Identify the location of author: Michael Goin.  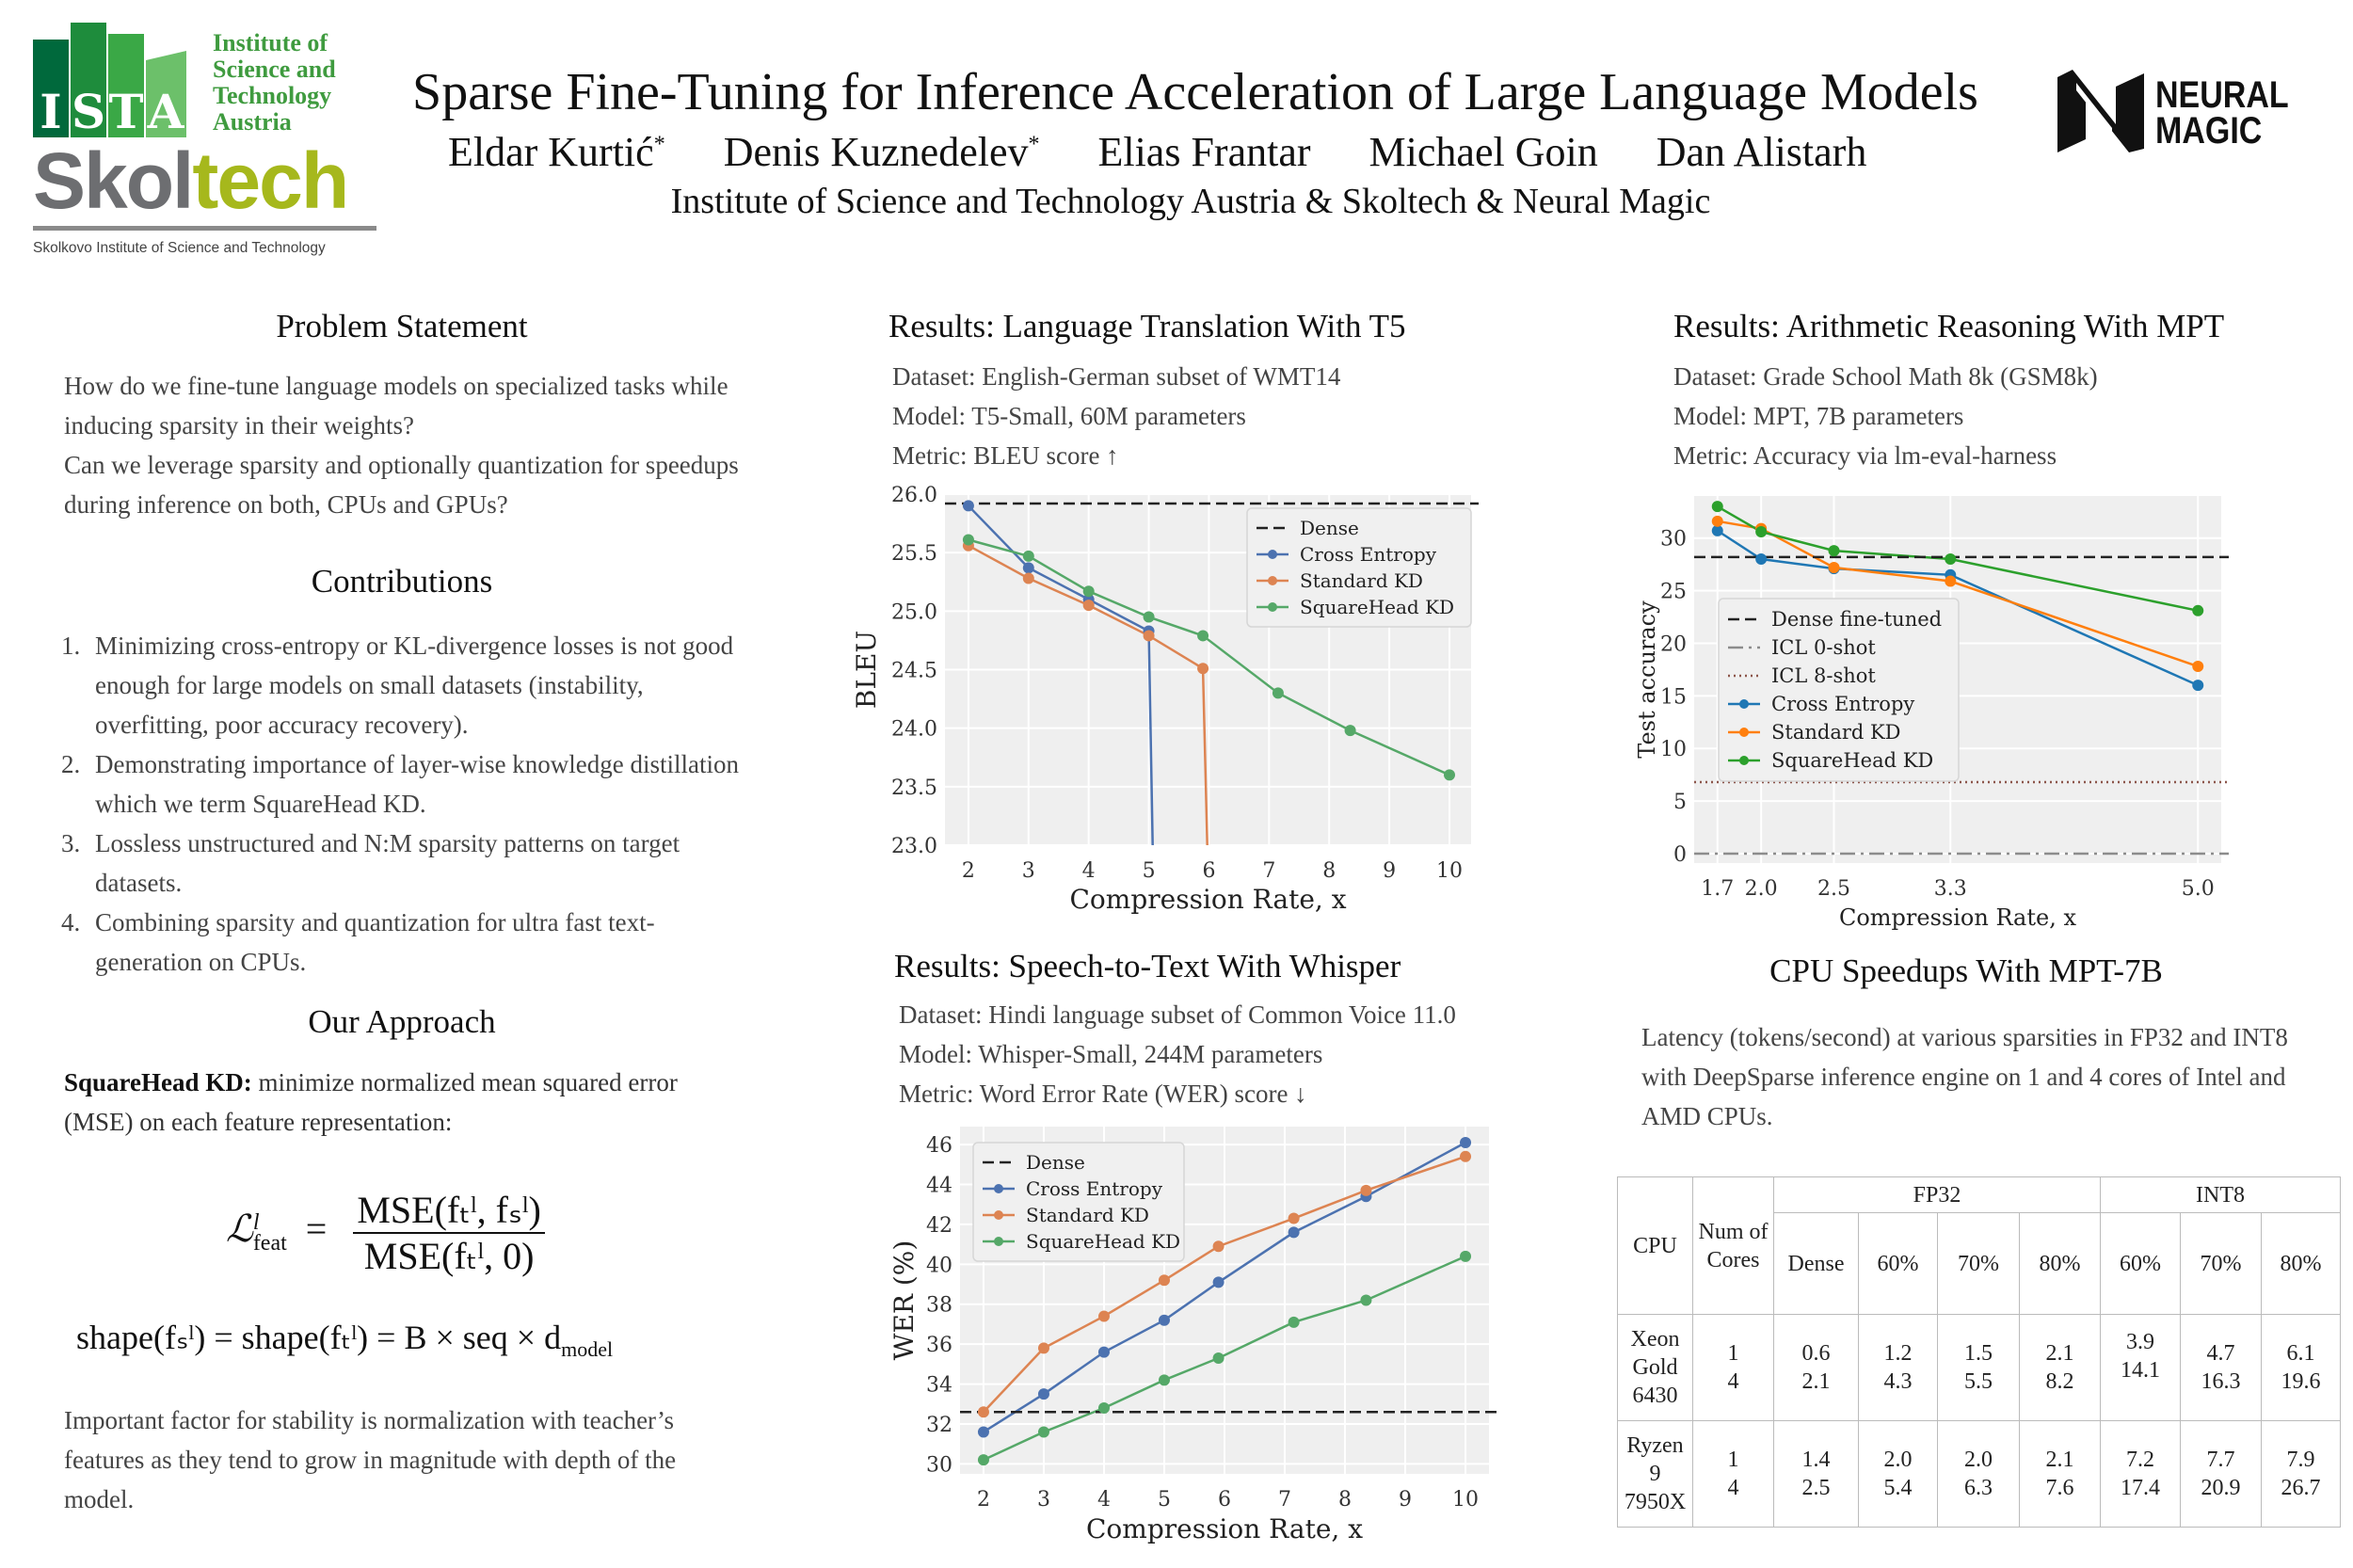
(1484, 152).